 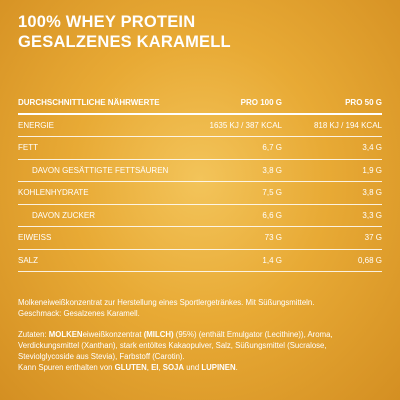 What do you see at coordinates (200, 114) in the screenshot?
I see `table-divider` at bounding box center [200, 114].